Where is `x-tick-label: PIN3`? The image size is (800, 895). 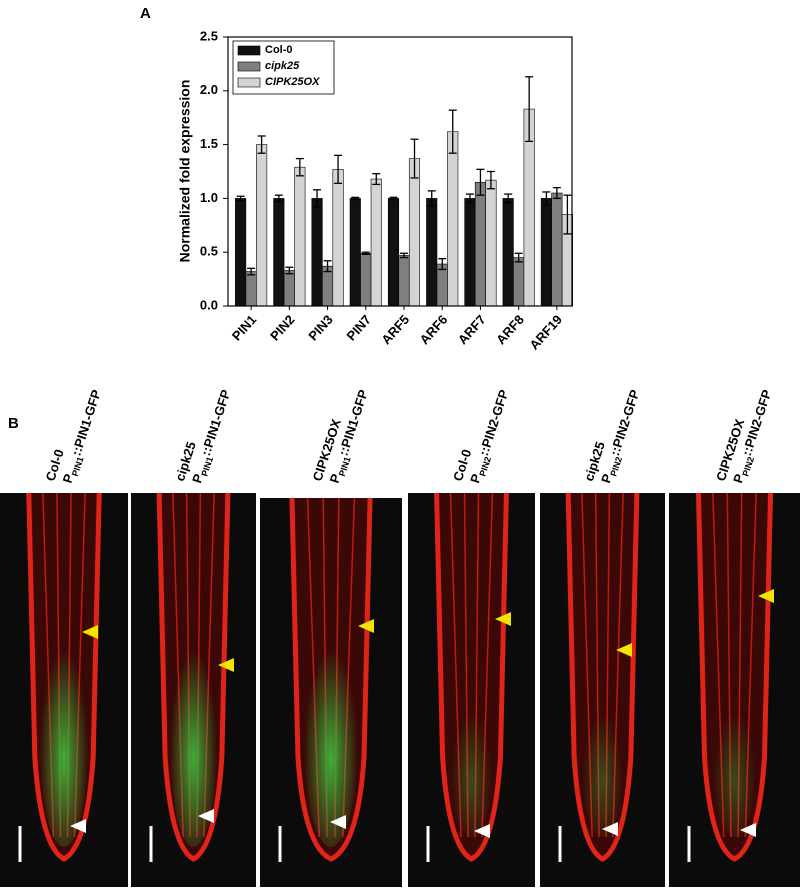 x-tick-label: PIN3 is located at coordinates (320, 328).